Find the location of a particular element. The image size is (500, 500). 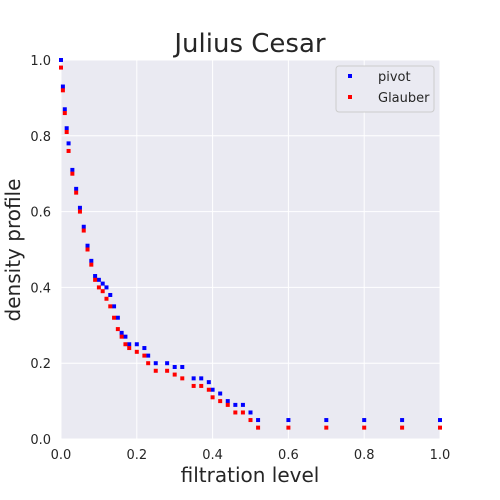

y-tick-label: 0.0 is located at coordinates (40, 440).